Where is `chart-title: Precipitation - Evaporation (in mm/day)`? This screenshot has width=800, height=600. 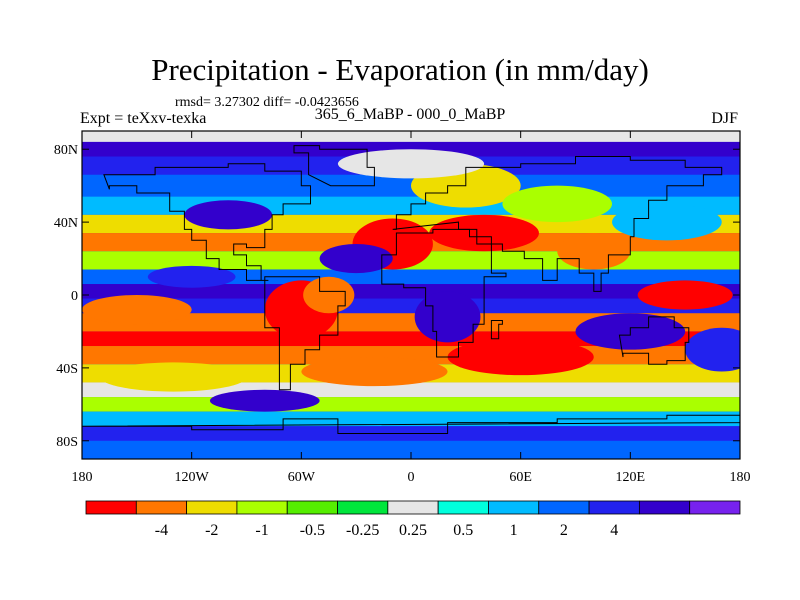
chart-title: Precipitation - Evaporation (in mm/day) is located at coordinates (400, 69).